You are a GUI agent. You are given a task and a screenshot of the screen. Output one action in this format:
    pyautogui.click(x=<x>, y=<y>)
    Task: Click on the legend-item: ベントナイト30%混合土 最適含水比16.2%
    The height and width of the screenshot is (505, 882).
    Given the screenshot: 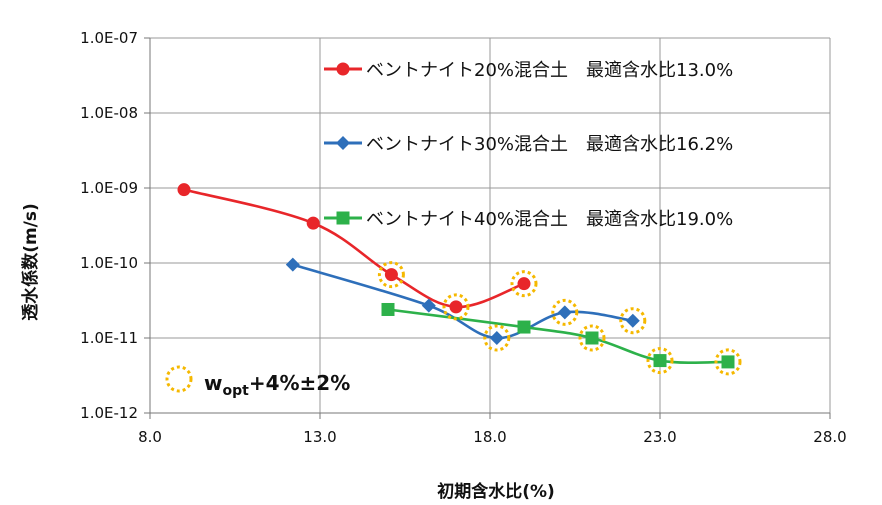 What is the action you would take?
    pyautogui.click(x=528, y=144)
    